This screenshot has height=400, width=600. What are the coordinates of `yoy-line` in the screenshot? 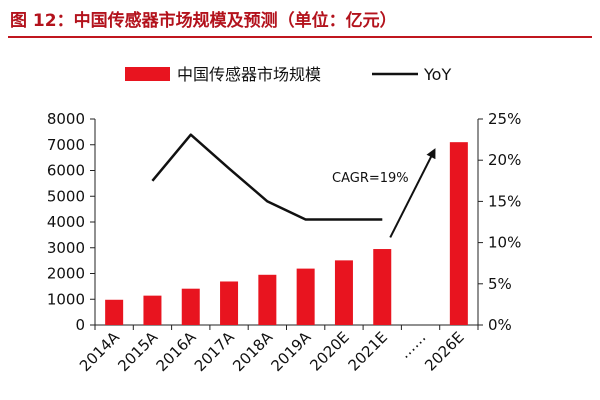 It's located at (267, 177).